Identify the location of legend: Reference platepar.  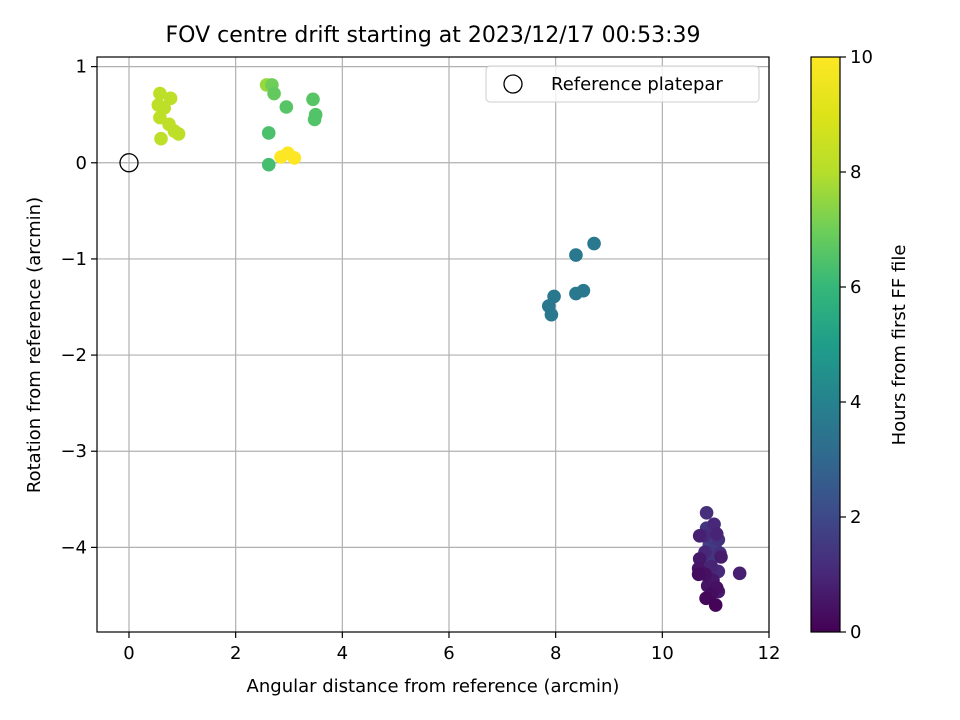
(622, 84).